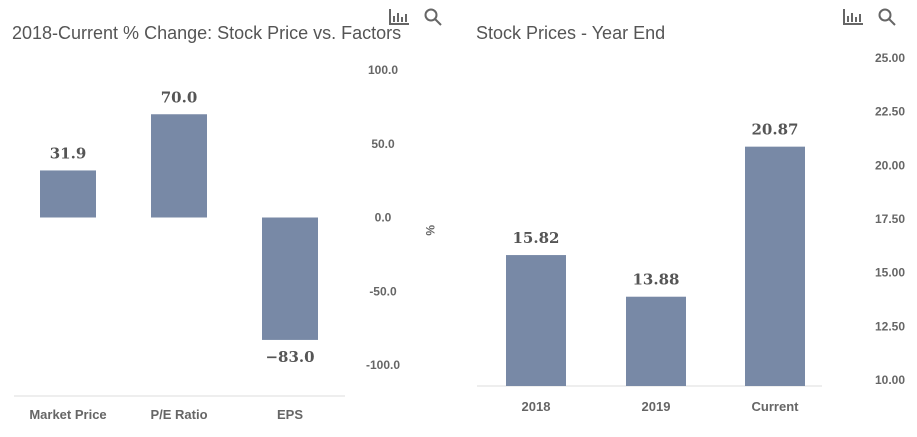 The width and height of the screenshot is (917, 437). Describe the element at coordinates (890, 219) in the screenshot. I see `chart2-ytick-label: 17.50` at that location.